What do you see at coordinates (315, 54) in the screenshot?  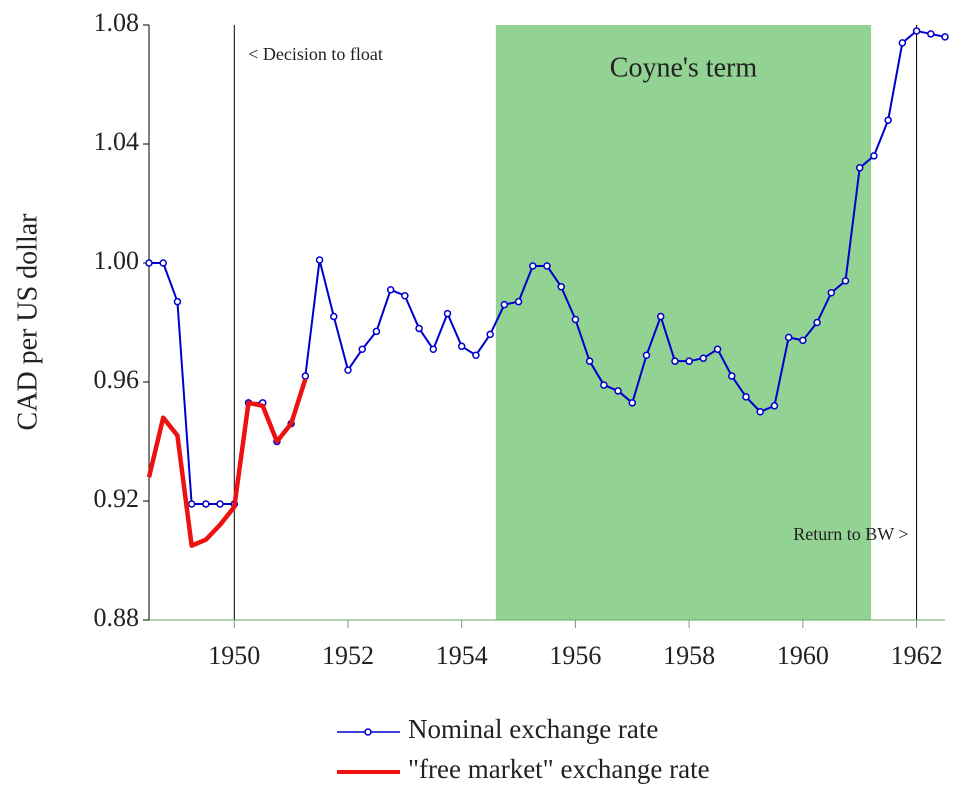 I see `event-label: < Decision to float` at bounding box center [315, 54].